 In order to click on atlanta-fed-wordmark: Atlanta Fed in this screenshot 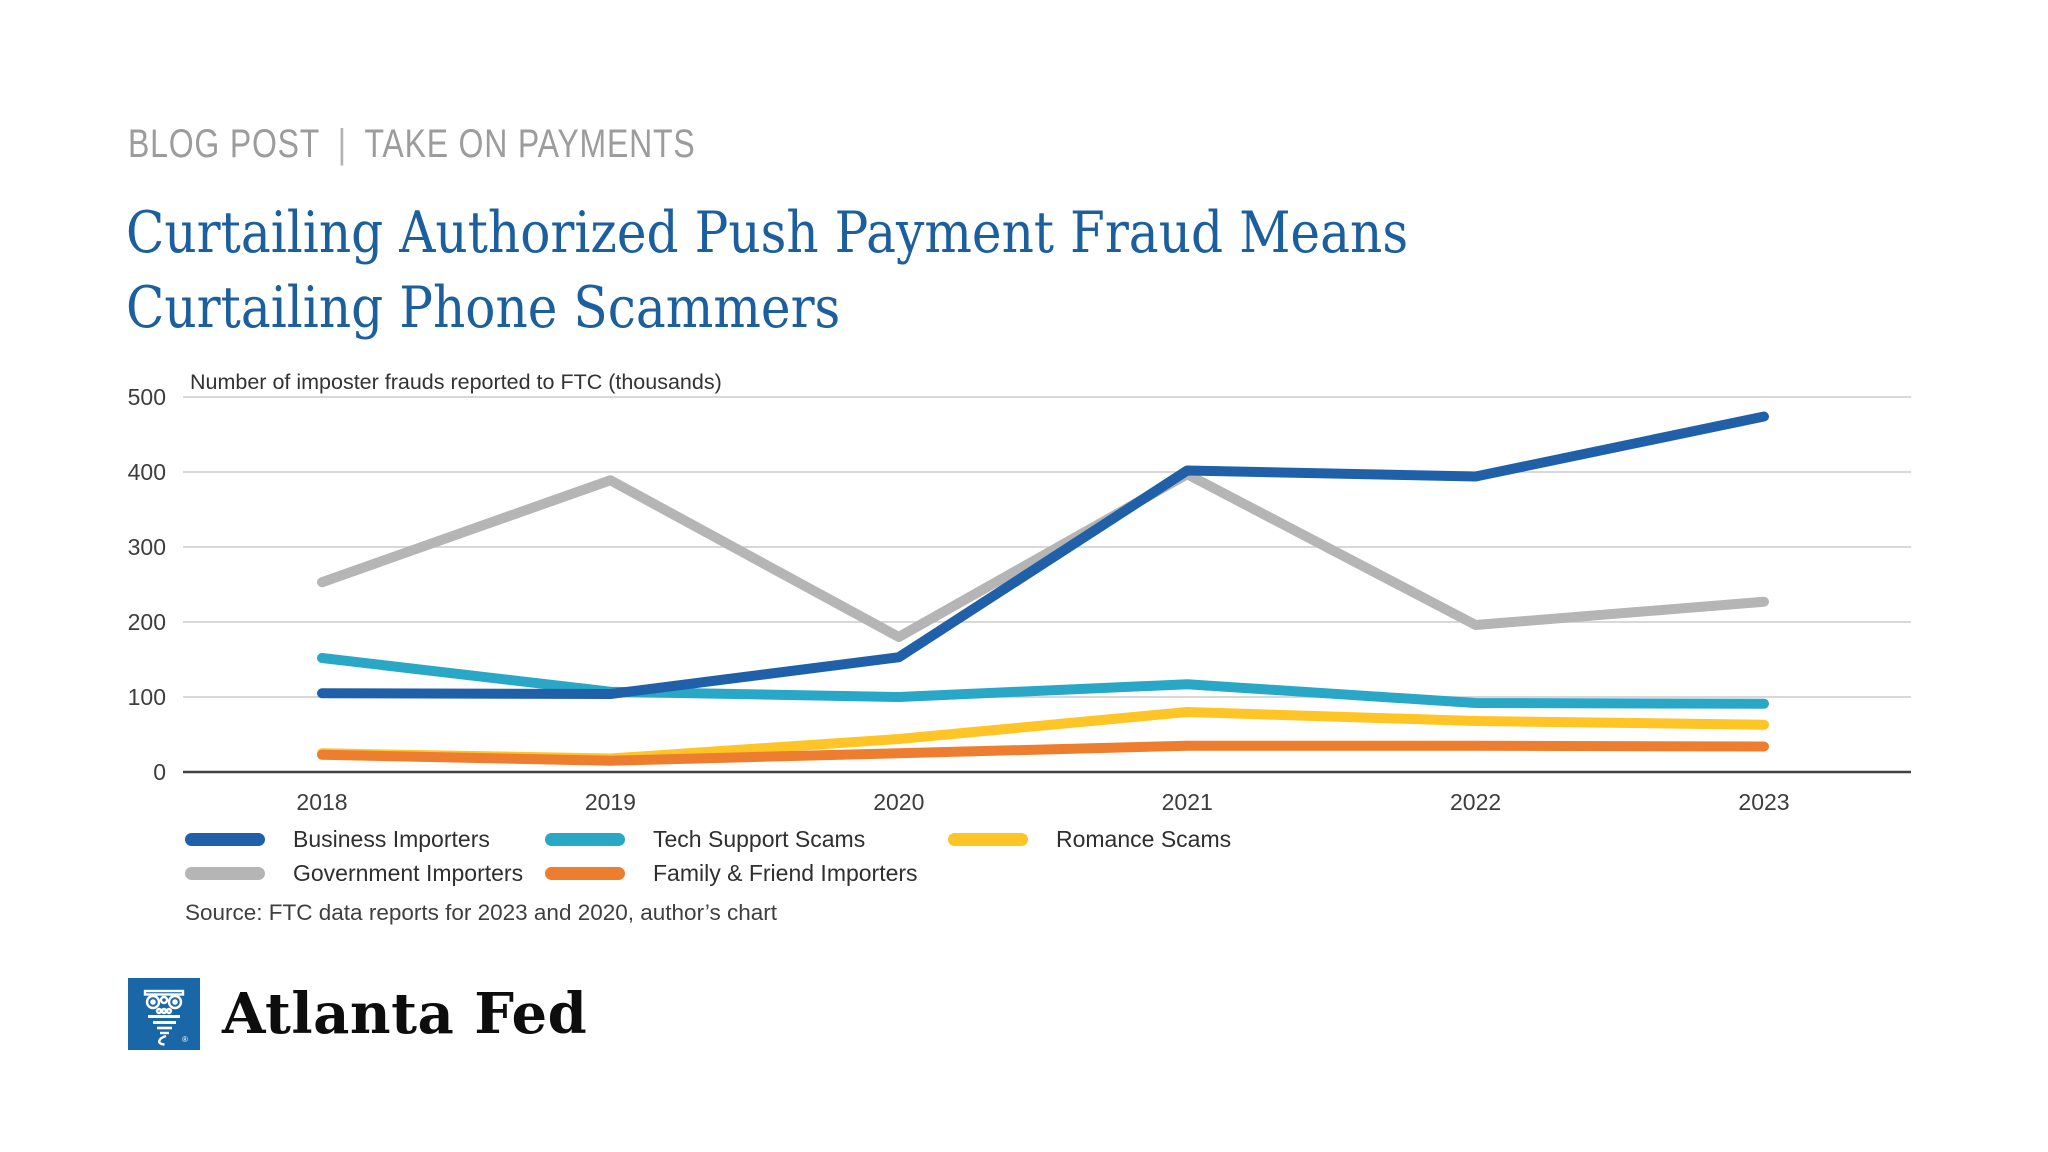, I will do `click(405, 1014)`.